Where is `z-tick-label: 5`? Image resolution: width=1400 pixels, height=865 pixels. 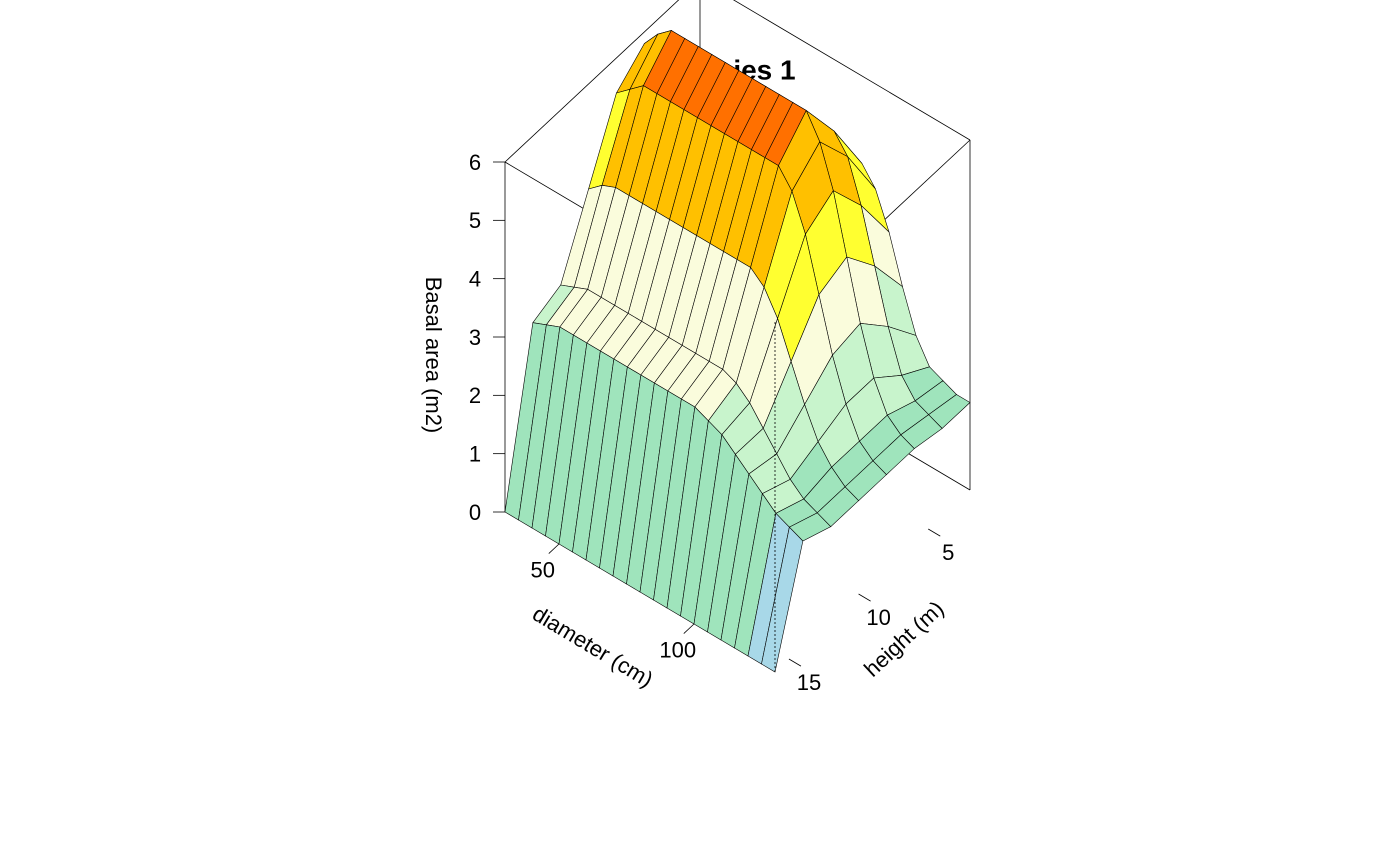
z-tick-label: 5 is located at coordinates (475, 220).